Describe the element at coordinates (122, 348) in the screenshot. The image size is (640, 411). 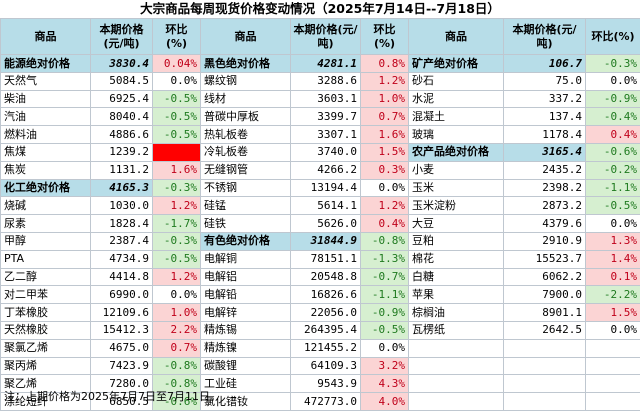
I see `price-value: 4675.0` at that location.